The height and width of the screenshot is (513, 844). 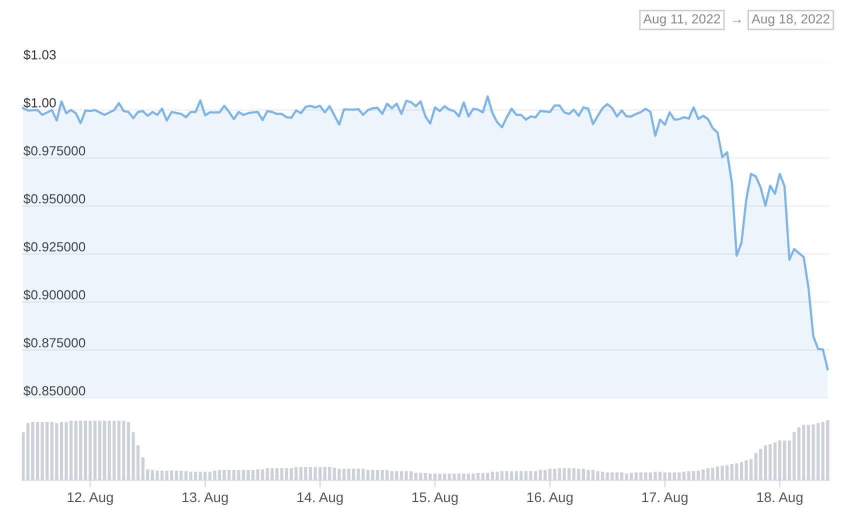 What do you see at coordinates (665, 498) in the screenshot?
I see `x-tick-label: 17. Aug` at bounding box center [665, 498].